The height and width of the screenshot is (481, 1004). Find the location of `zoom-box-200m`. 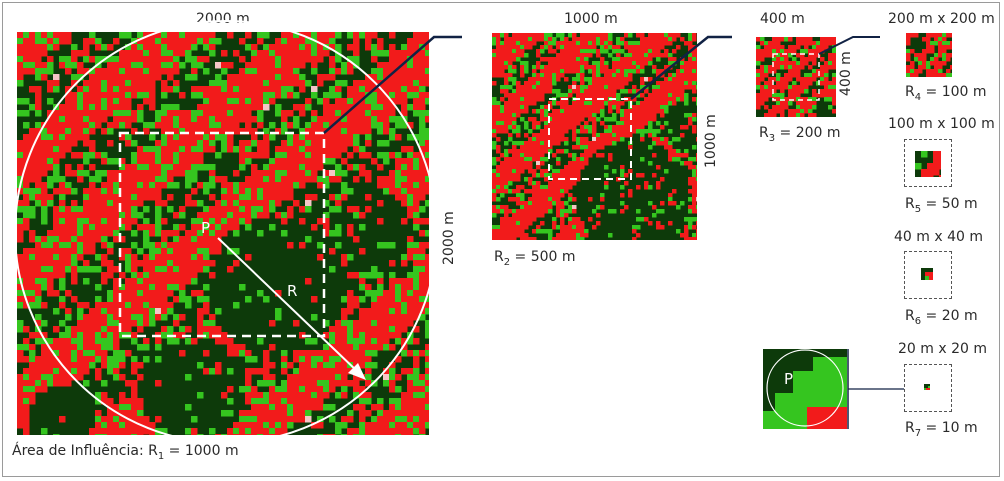

zoom-box-200m is located at coordinates (796, 77).